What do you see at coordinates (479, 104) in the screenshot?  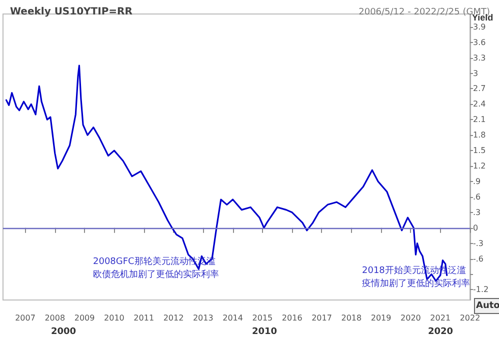 I see `y-tick-label: 2.4` at bounding box center [479, 104].